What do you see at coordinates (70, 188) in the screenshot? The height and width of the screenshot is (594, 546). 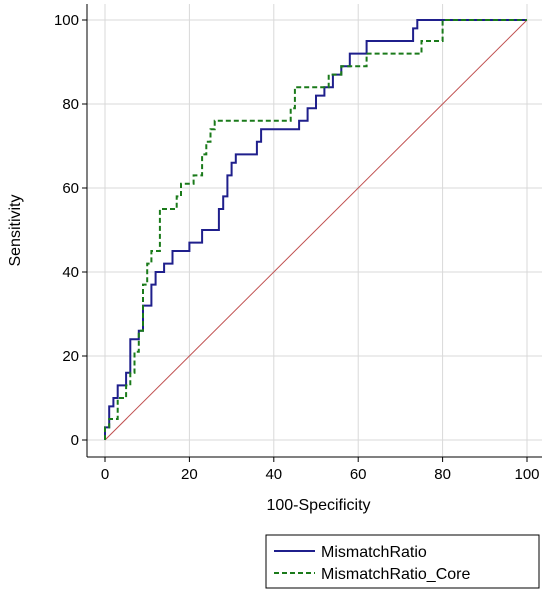 I see `y-tick-label-3: 60` at bounding box center [70, 188].